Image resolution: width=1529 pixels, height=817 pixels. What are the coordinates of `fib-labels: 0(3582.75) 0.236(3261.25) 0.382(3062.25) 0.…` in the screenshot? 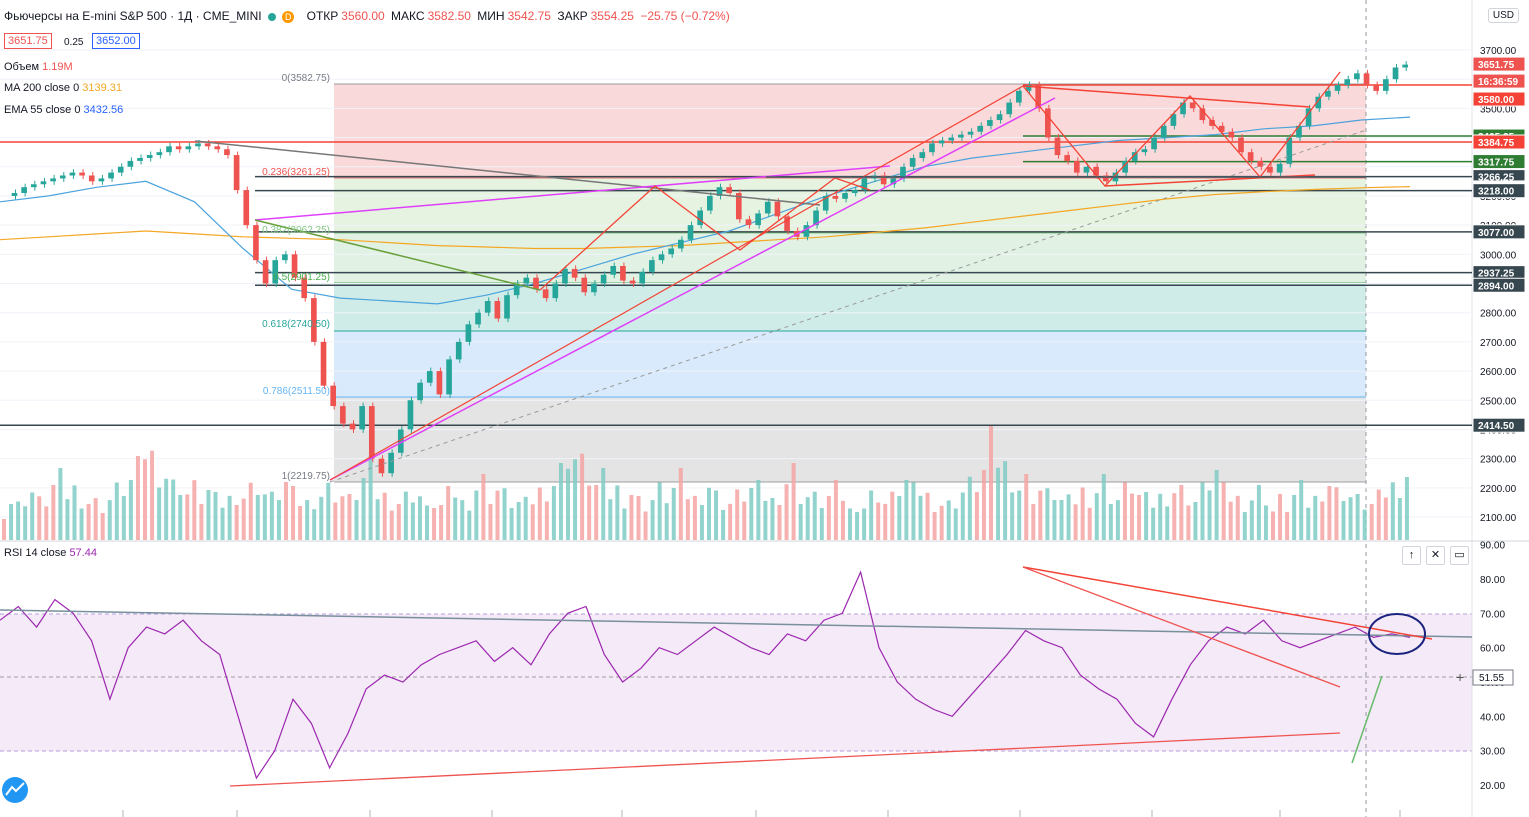 It's located at (296, 277).